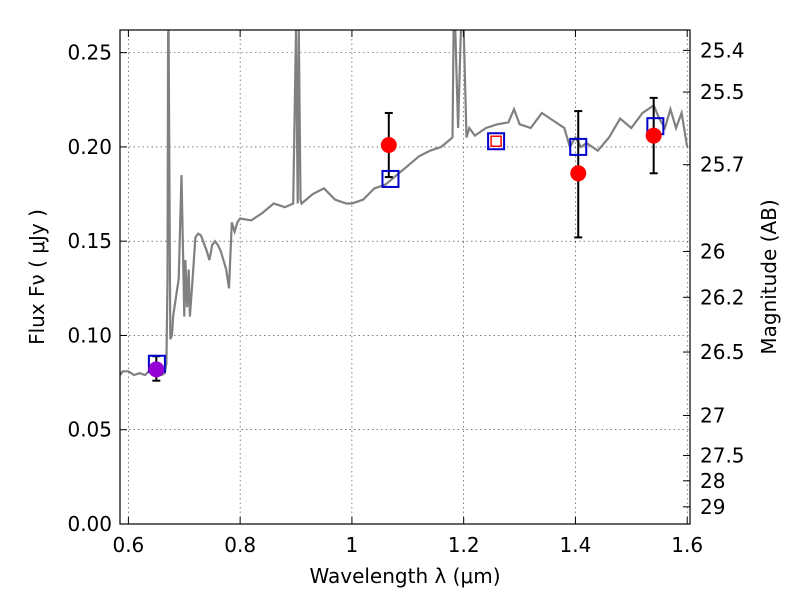  I want to click on x-axis-label: Wavelength λ (μm), so click(404, 576).